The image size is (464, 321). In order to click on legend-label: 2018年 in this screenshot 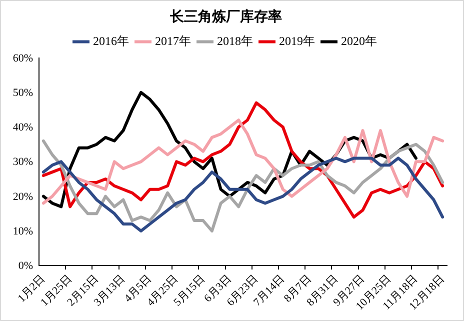, I will do `click(235, 41)`.